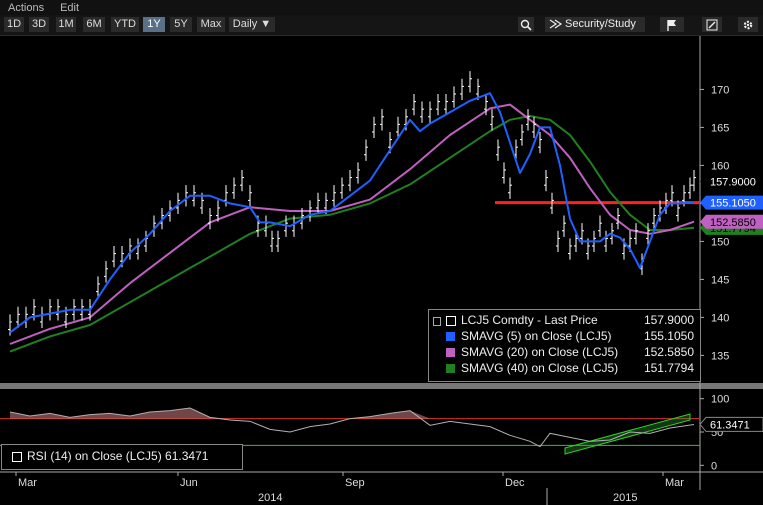  I want to click on period-ytd-button: YTD, so click(125, 24).